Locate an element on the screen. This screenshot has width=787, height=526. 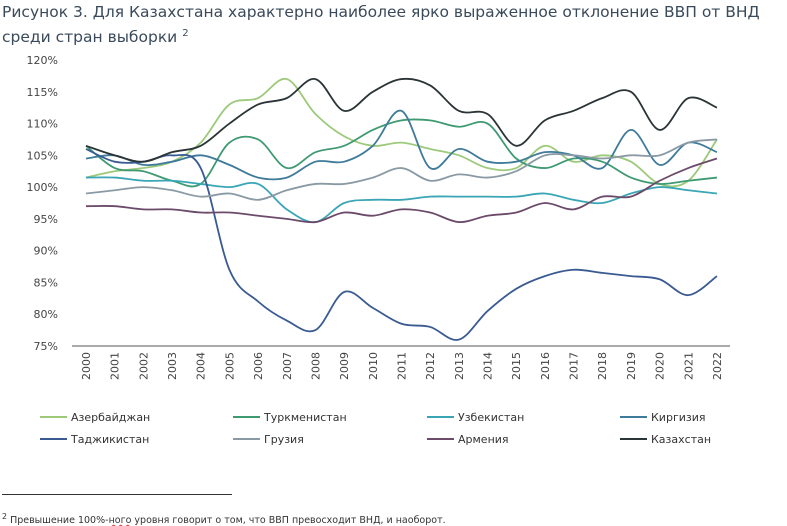
legend-label: Туркменистан is located at coordinates (305, 417).